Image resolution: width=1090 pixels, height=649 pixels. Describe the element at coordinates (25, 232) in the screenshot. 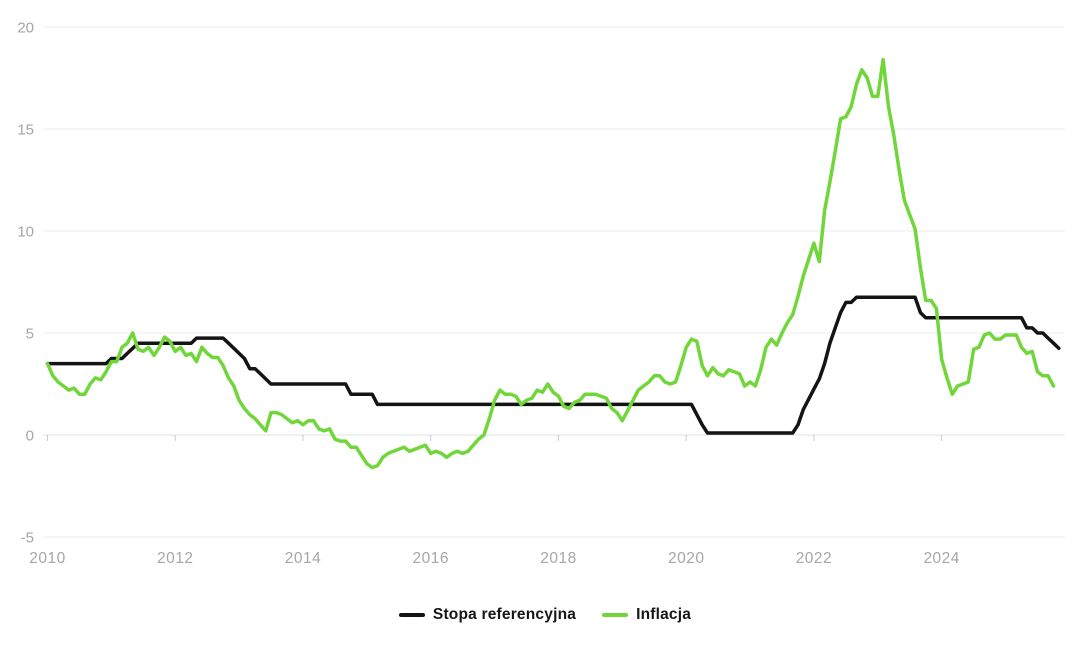

I see `y-axis-label: 10` at that location.